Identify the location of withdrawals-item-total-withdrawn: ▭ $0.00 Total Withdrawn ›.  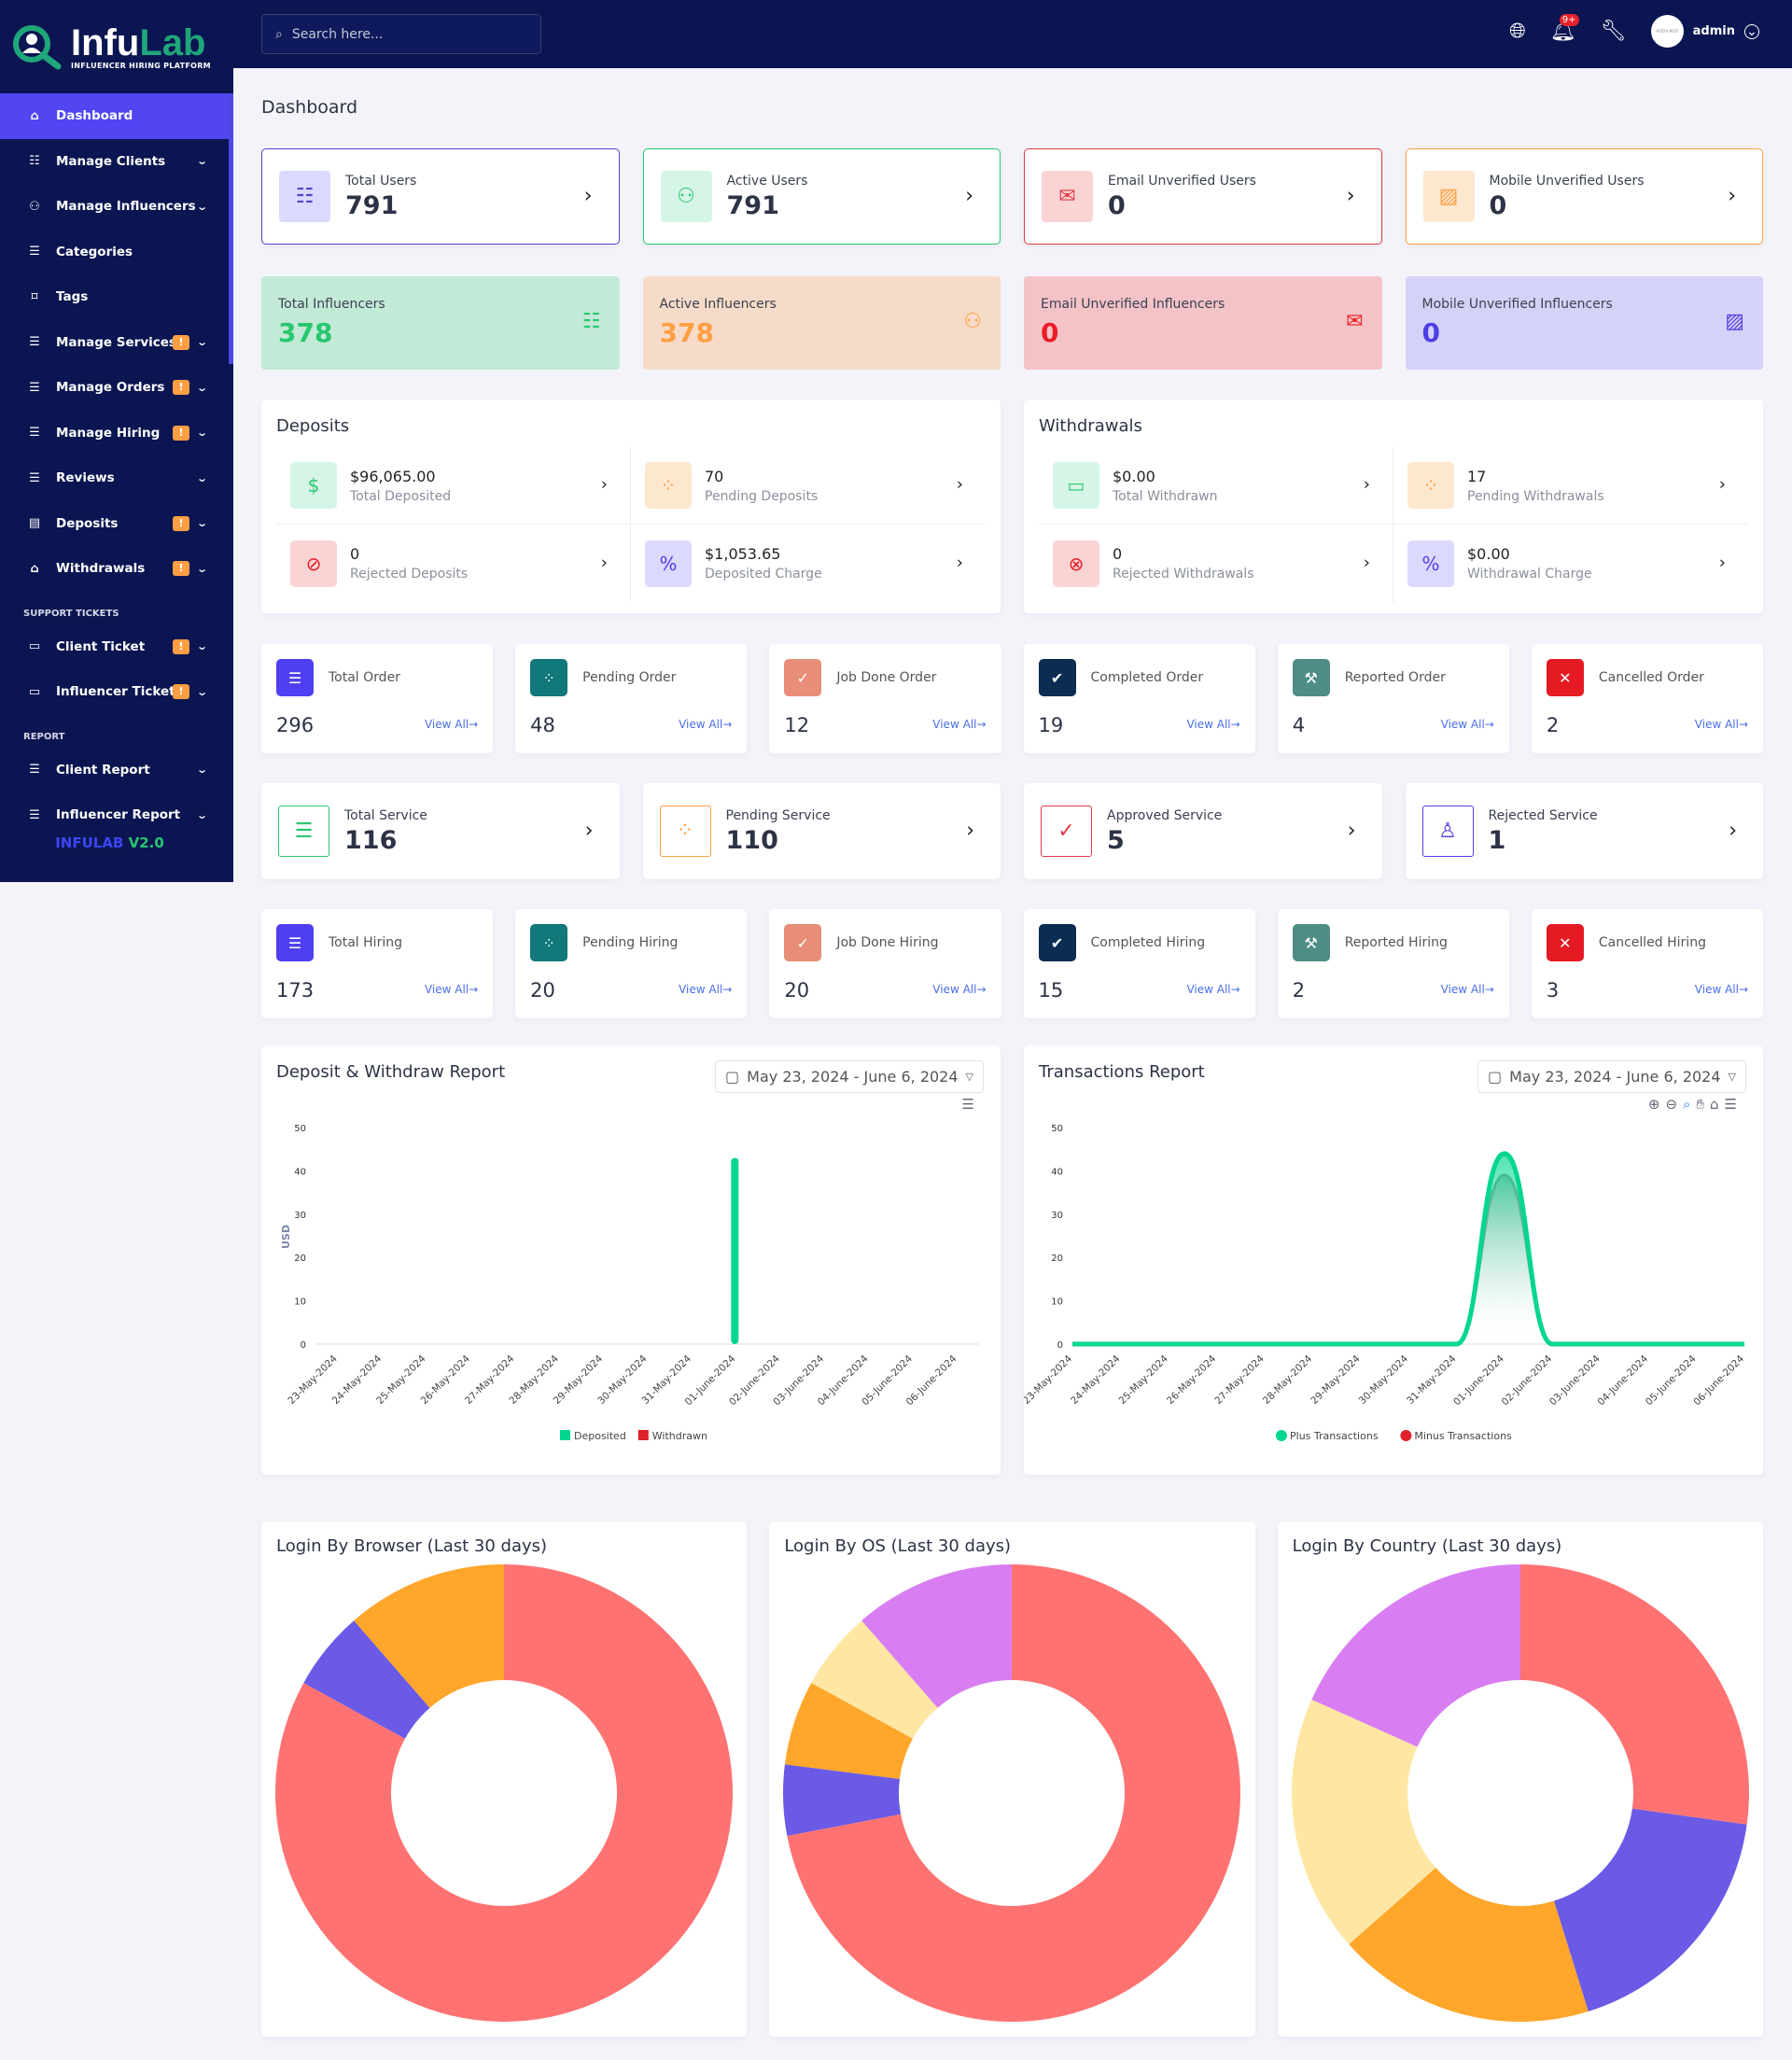
(1216, 486).